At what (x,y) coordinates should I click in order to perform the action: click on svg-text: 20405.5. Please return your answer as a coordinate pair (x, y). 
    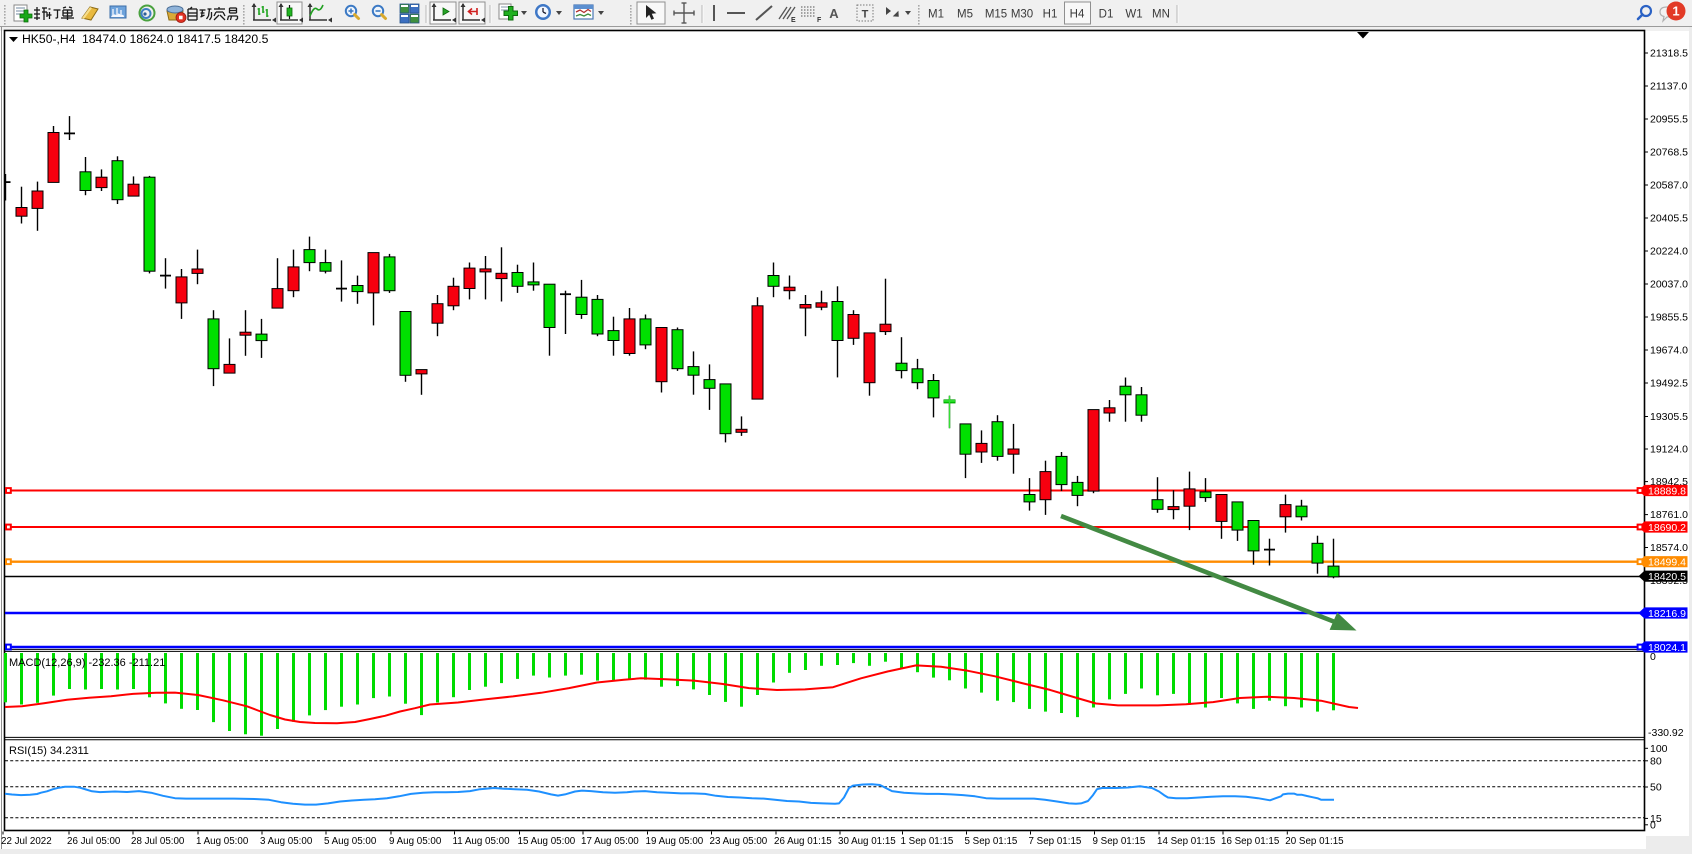
    Looking at the image, I should click on (1669, 219).